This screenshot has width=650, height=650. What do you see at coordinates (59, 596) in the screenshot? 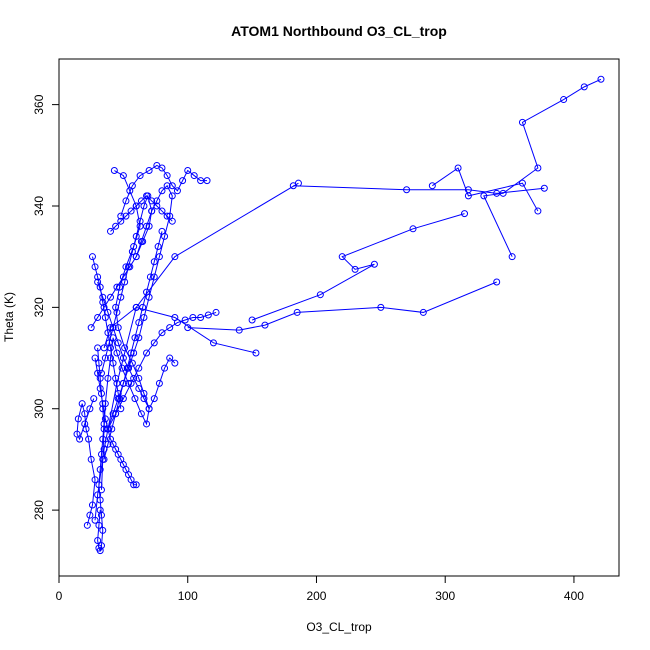
I see `x-tick-label: 0` at bounding box center [59, 596].